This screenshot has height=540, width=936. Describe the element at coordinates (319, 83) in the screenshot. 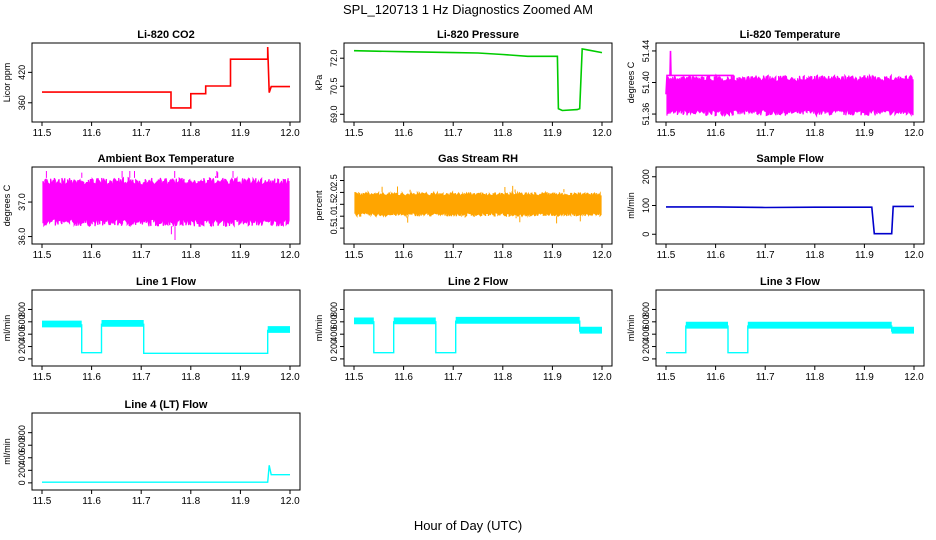

I see `y-axis-label: kPa` at that location.